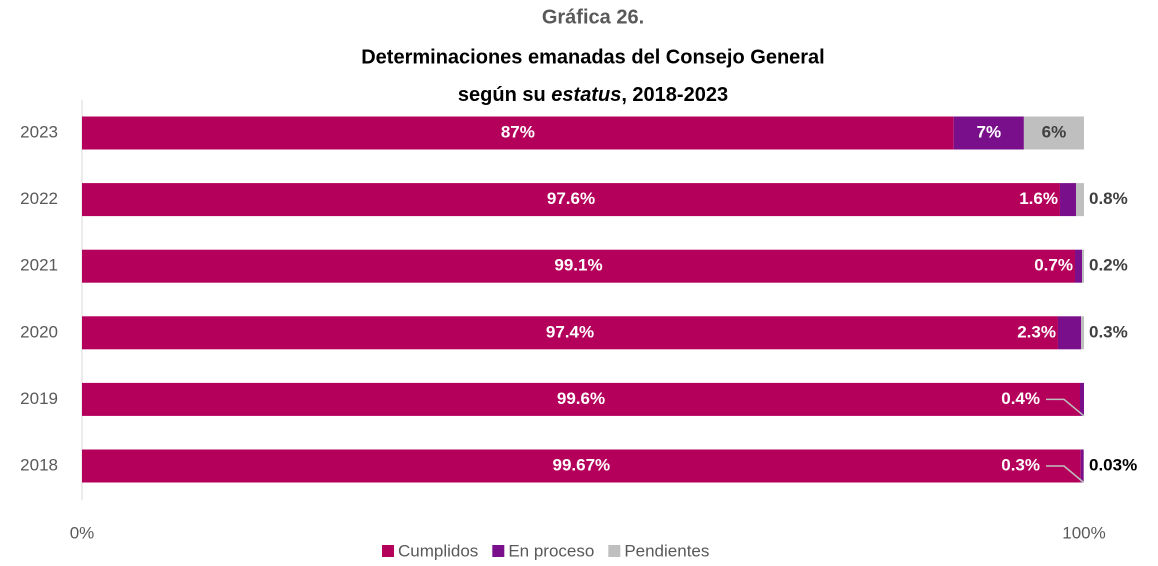 The image size is (1158, 566). I want to click on chart-title: Gráfica 26., so click(593, 17).